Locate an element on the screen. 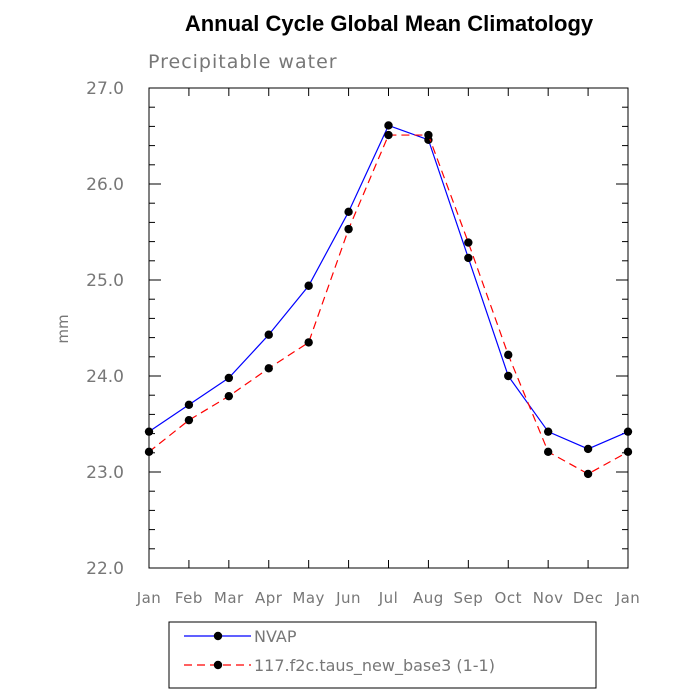  y-axis-label: mm is located at coordinates (63, 328).